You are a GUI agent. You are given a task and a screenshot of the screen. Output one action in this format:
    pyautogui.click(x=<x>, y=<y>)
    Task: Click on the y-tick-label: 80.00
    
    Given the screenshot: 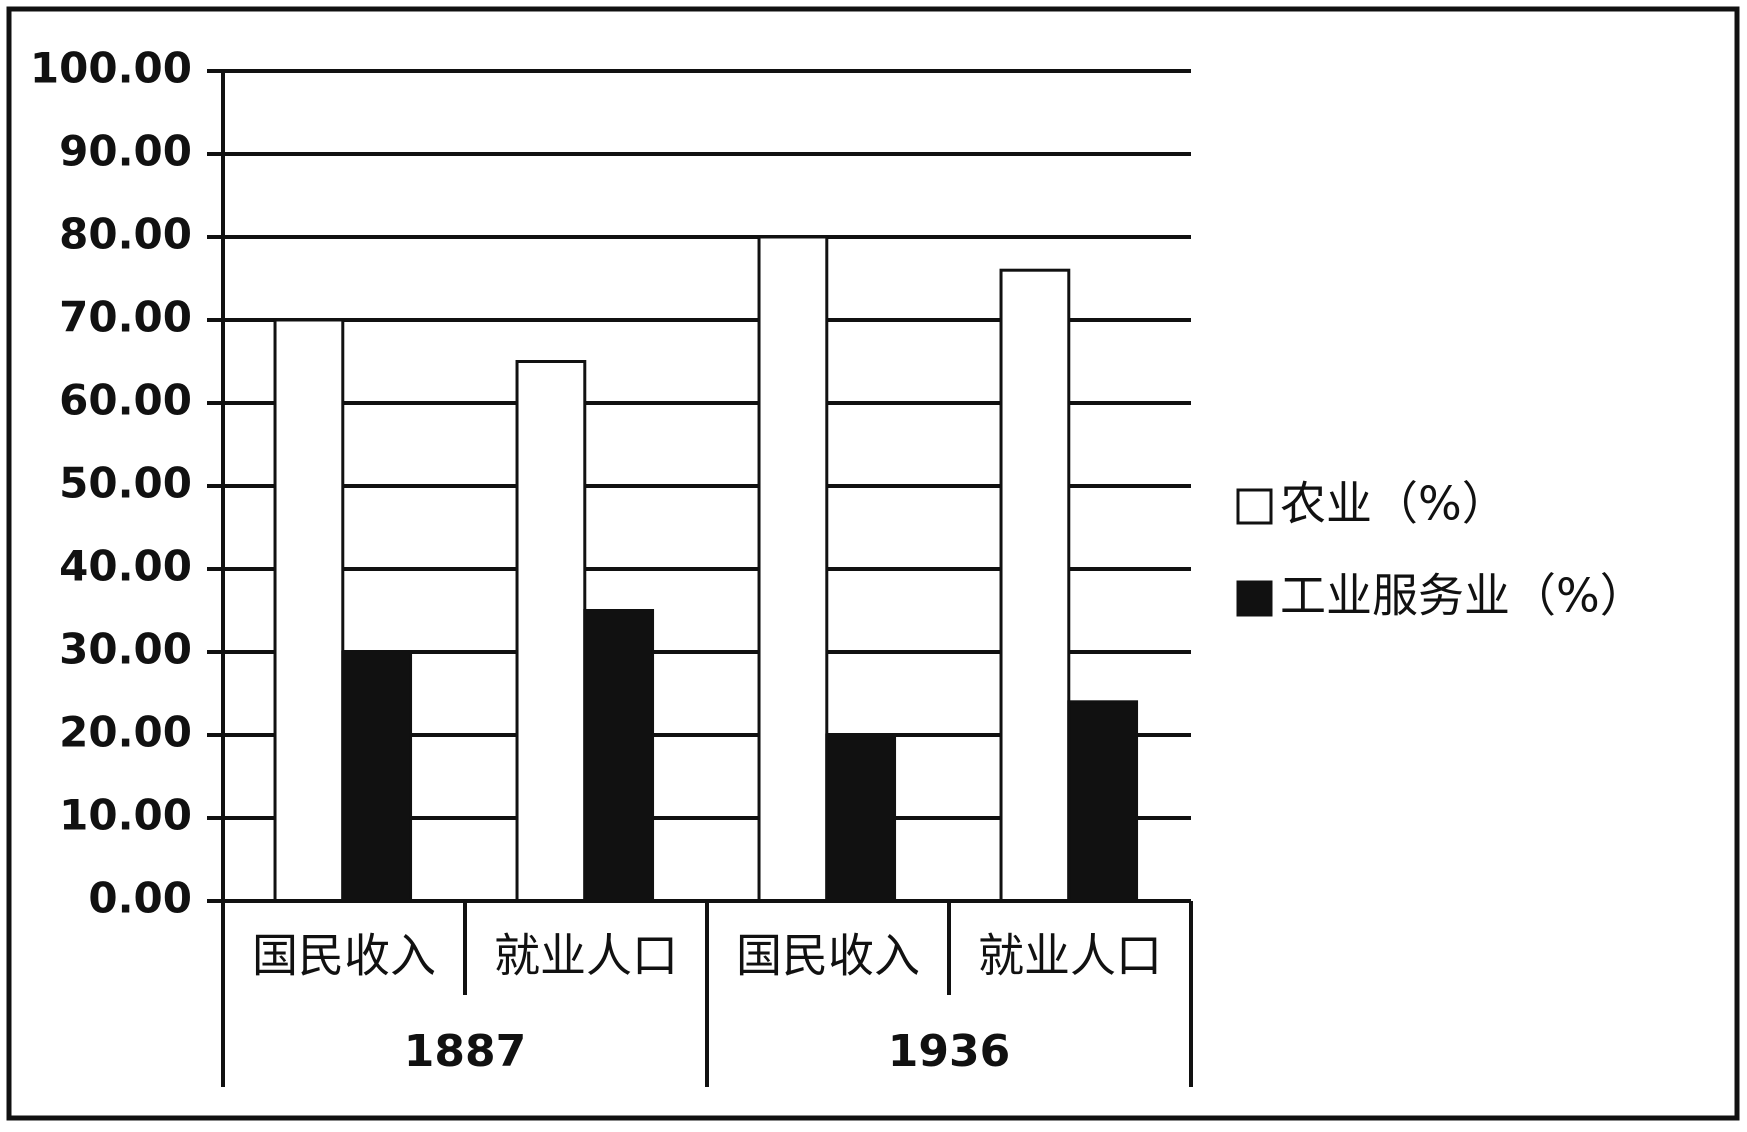 What is the action you would take?
    pyautogui.click(x=125, y=234)
    